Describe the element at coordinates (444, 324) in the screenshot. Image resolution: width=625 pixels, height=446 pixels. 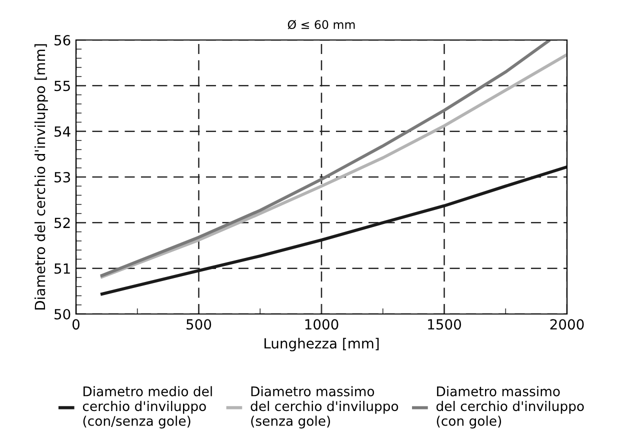
I see `x-tick-label: 1500` at that location.